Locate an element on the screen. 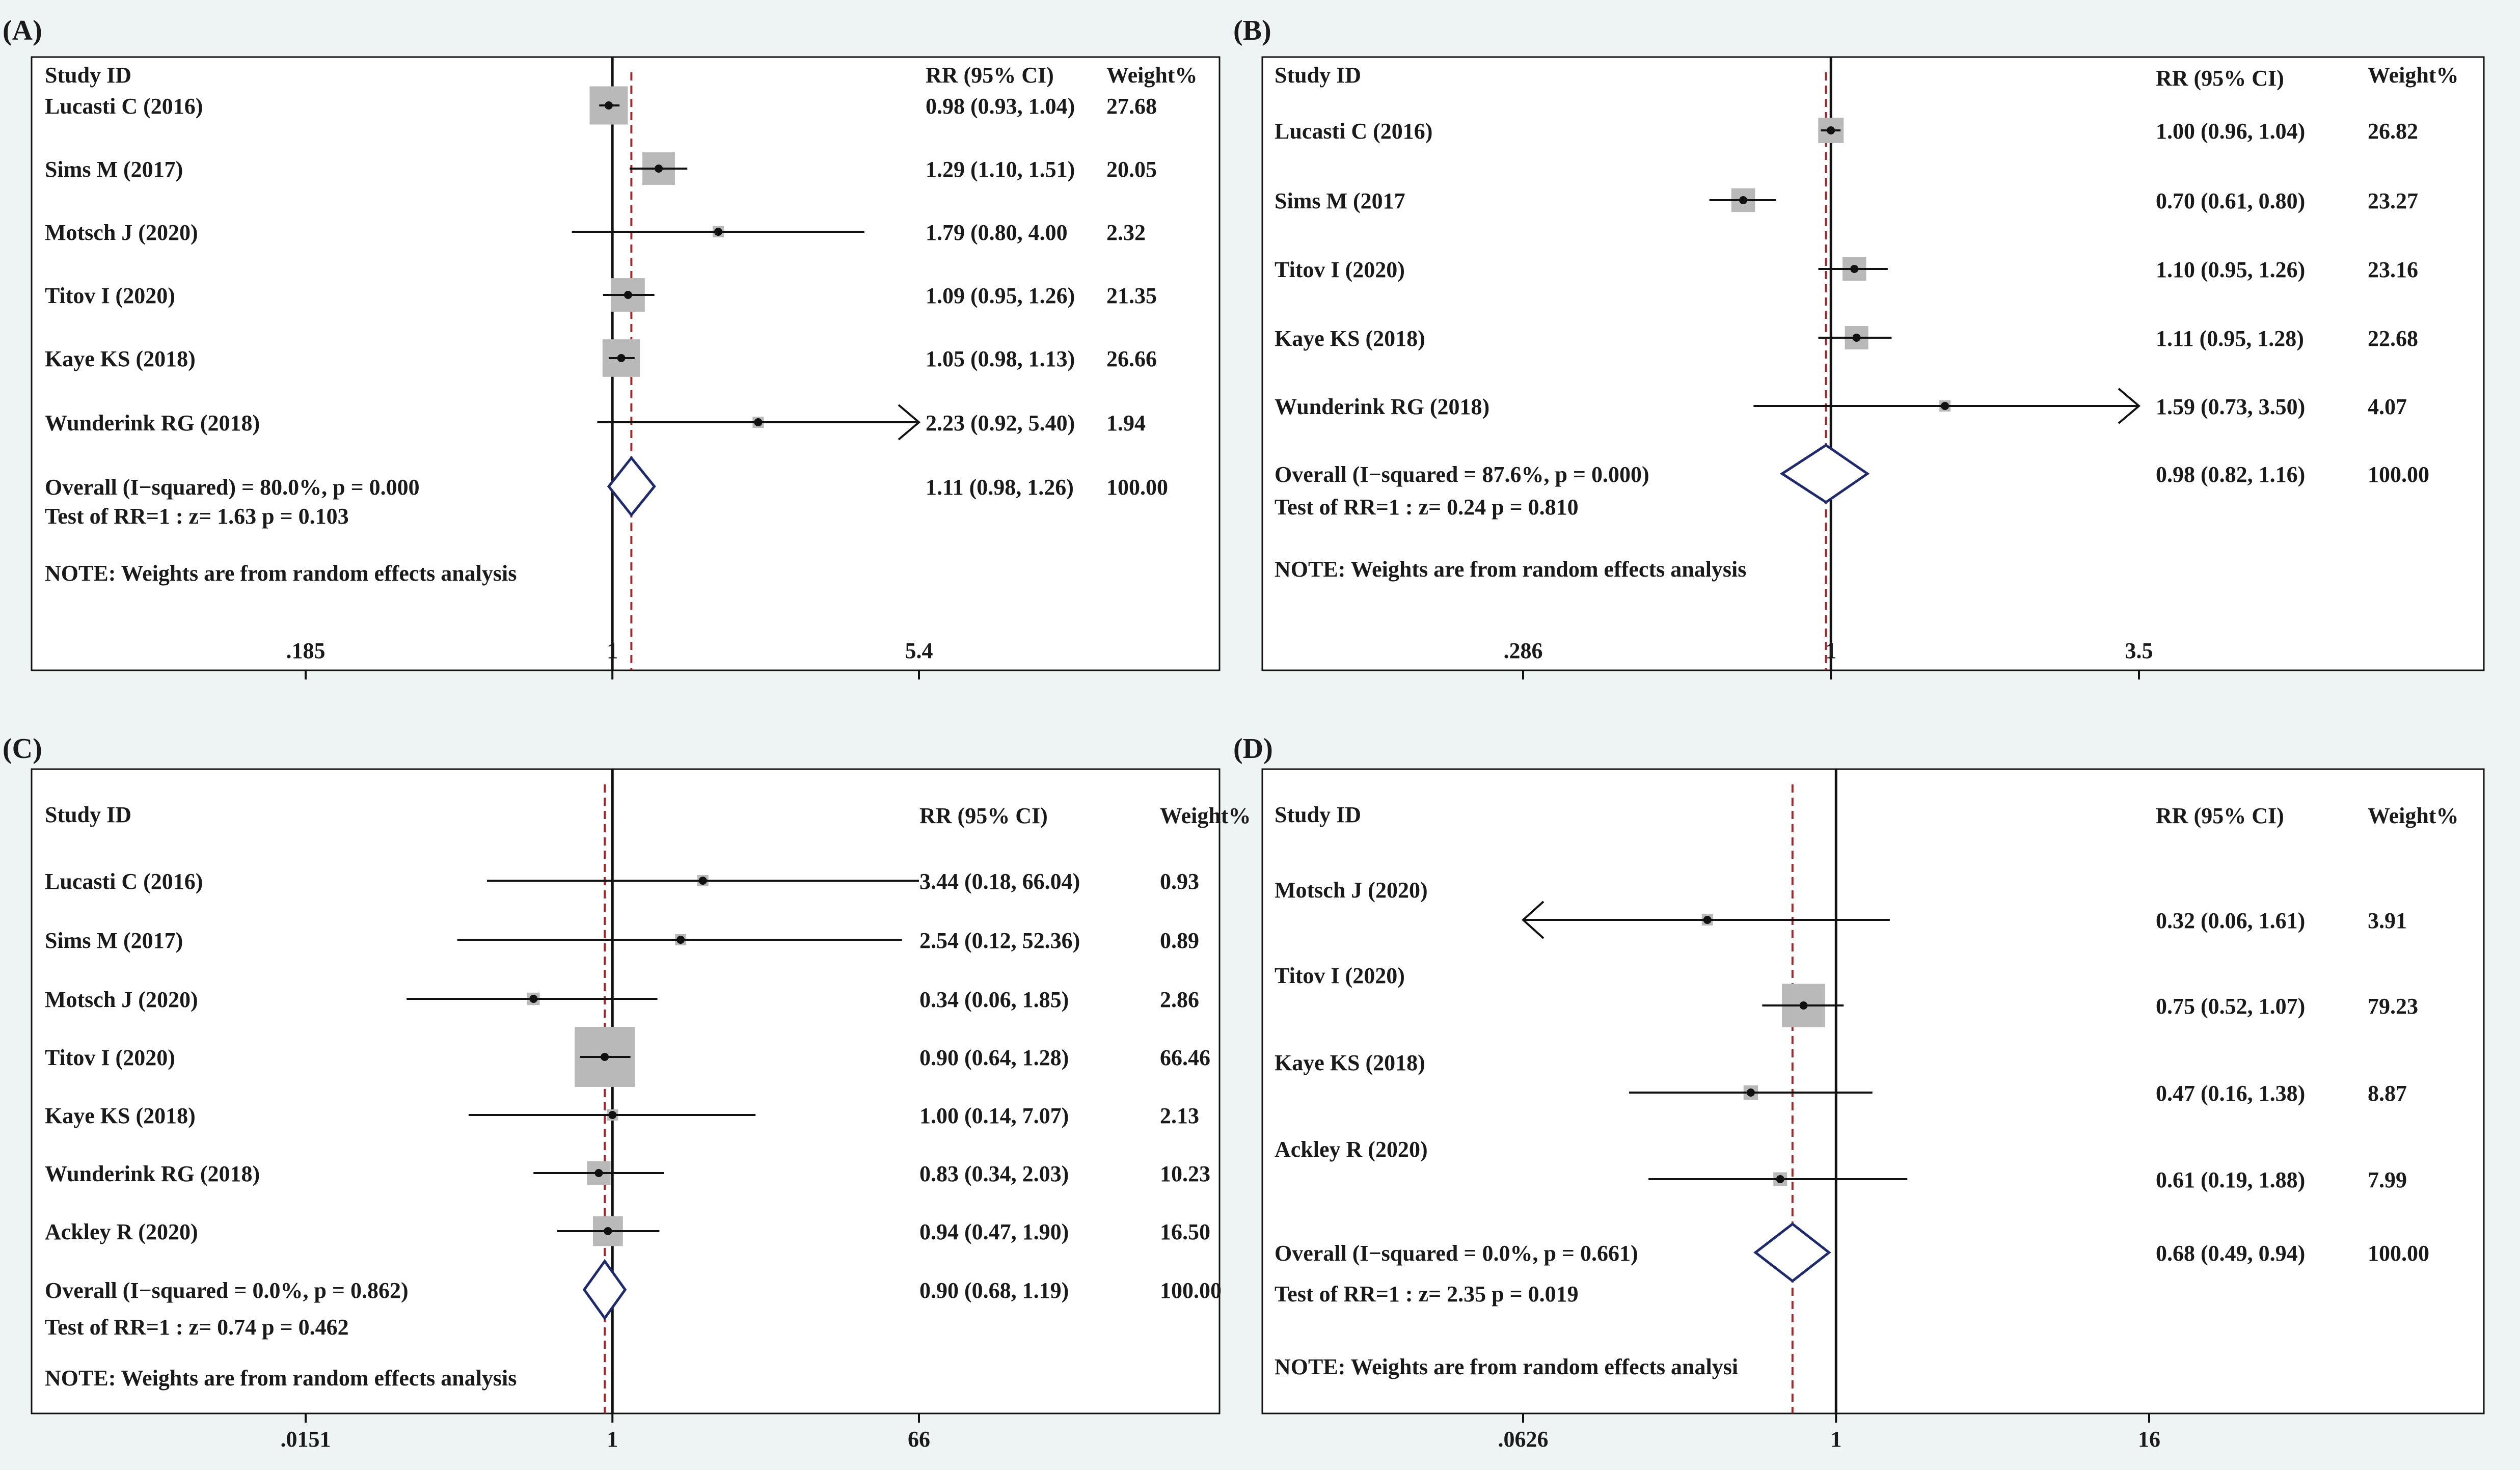  study-weight: 0.93 is located at coordinates (1179, 881).